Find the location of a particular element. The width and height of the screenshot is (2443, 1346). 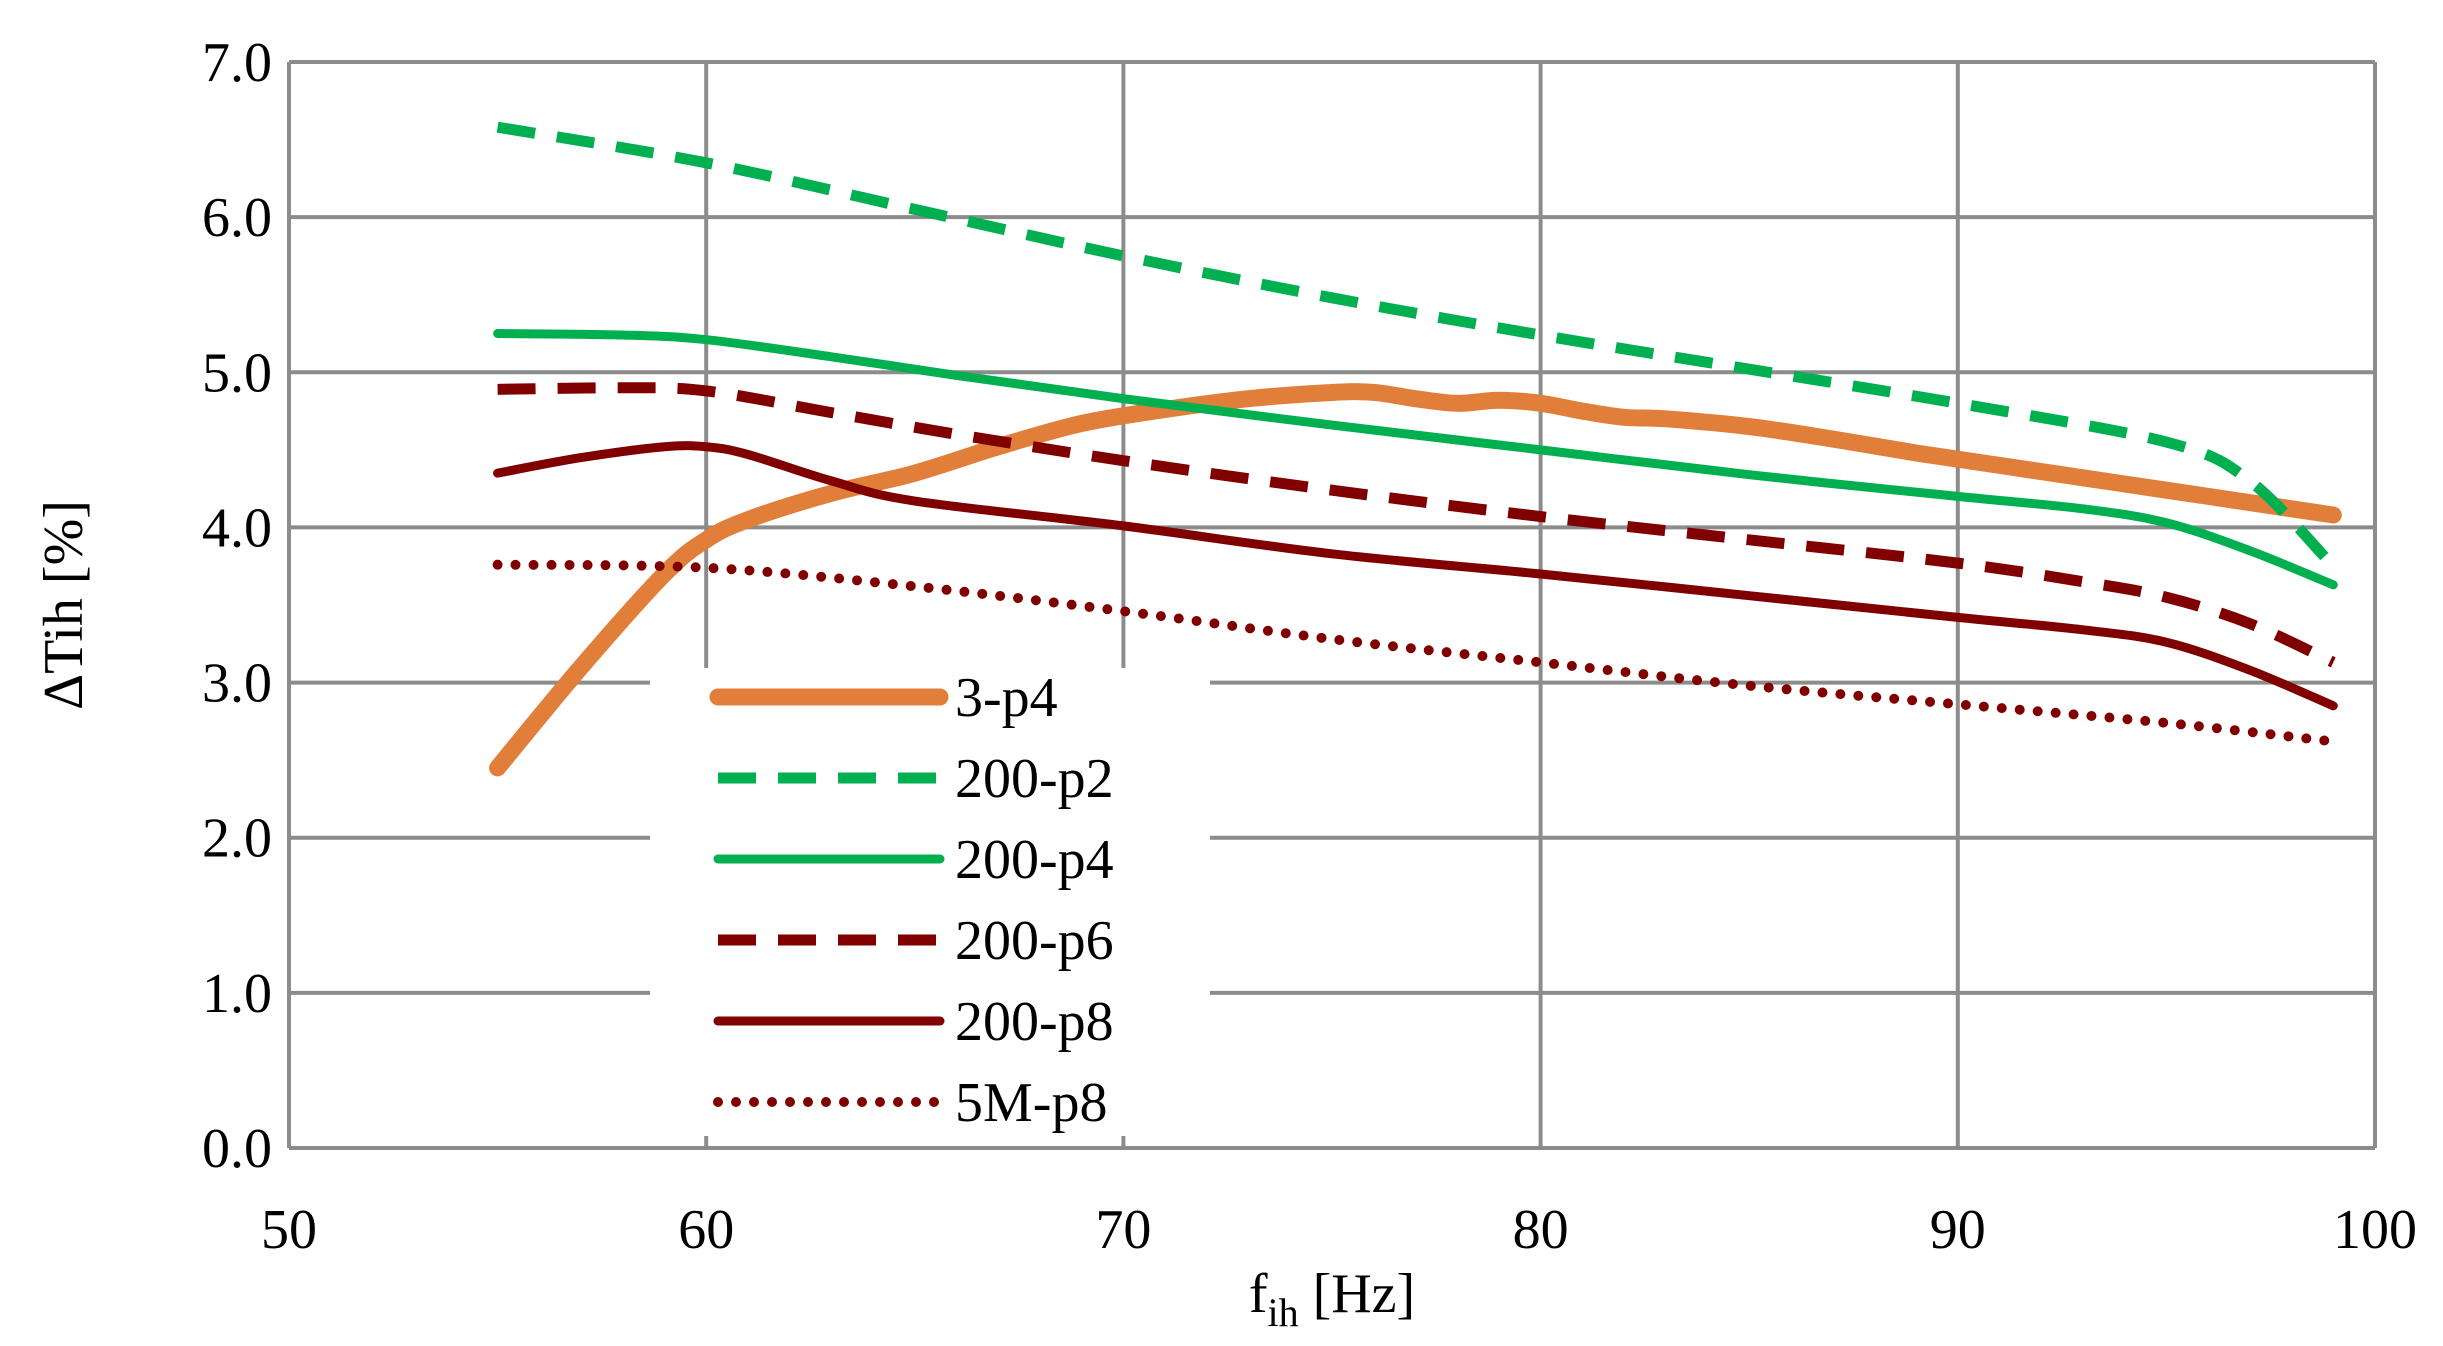

x-tick-label-1: 60 is located at coordinates (706, 1230).